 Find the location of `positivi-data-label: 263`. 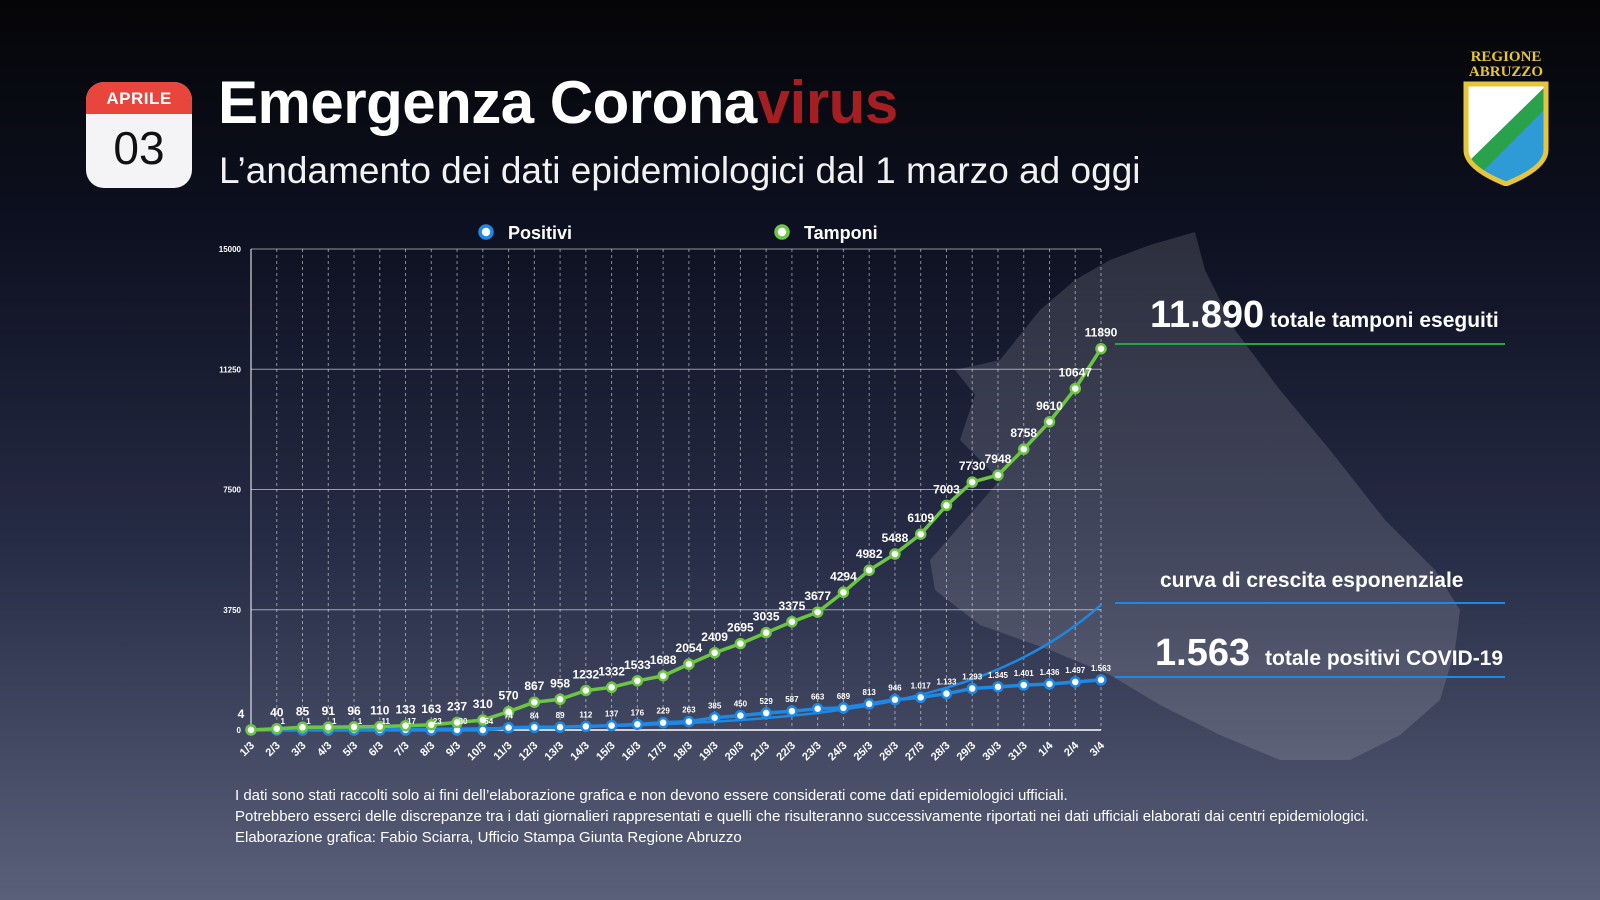

positivi-data-label: 263 is located at coordinates (689, 710).